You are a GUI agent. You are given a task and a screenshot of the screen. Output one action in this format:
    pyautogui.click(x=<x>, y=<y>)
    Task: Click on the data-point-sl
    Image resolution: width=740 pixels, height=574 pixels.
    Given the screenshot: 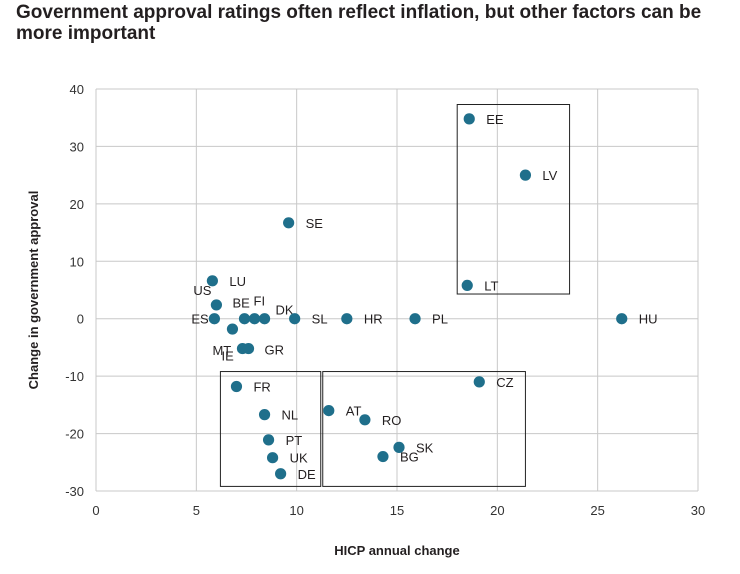 What is the action you would take?
    pyautogui.click(x=295, y=319)
    